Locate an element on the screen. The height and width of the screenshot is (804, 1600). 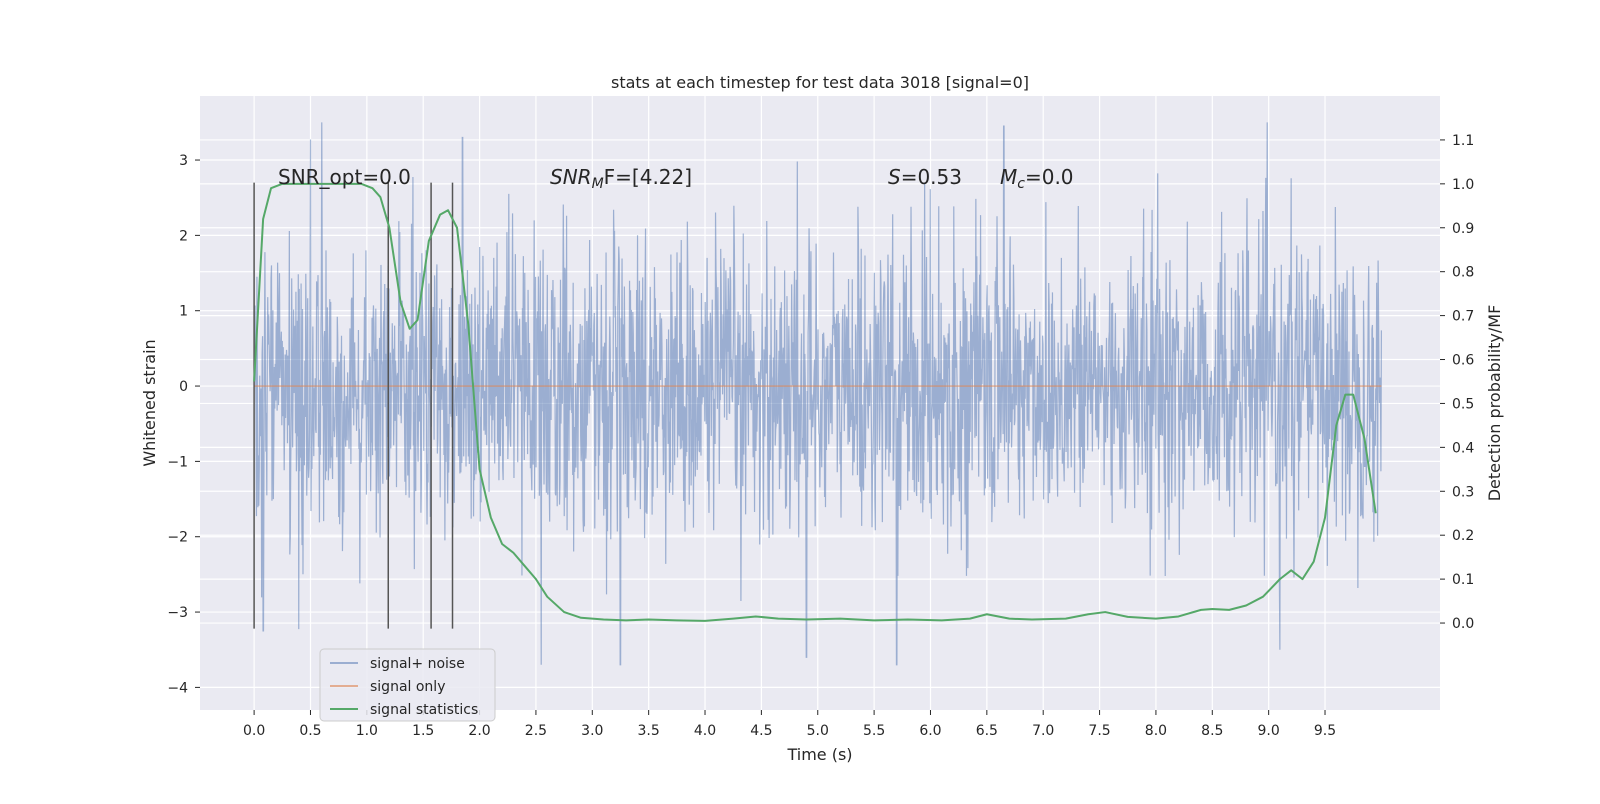
y-tick-label: 3 is located at coordinates (183, 161).